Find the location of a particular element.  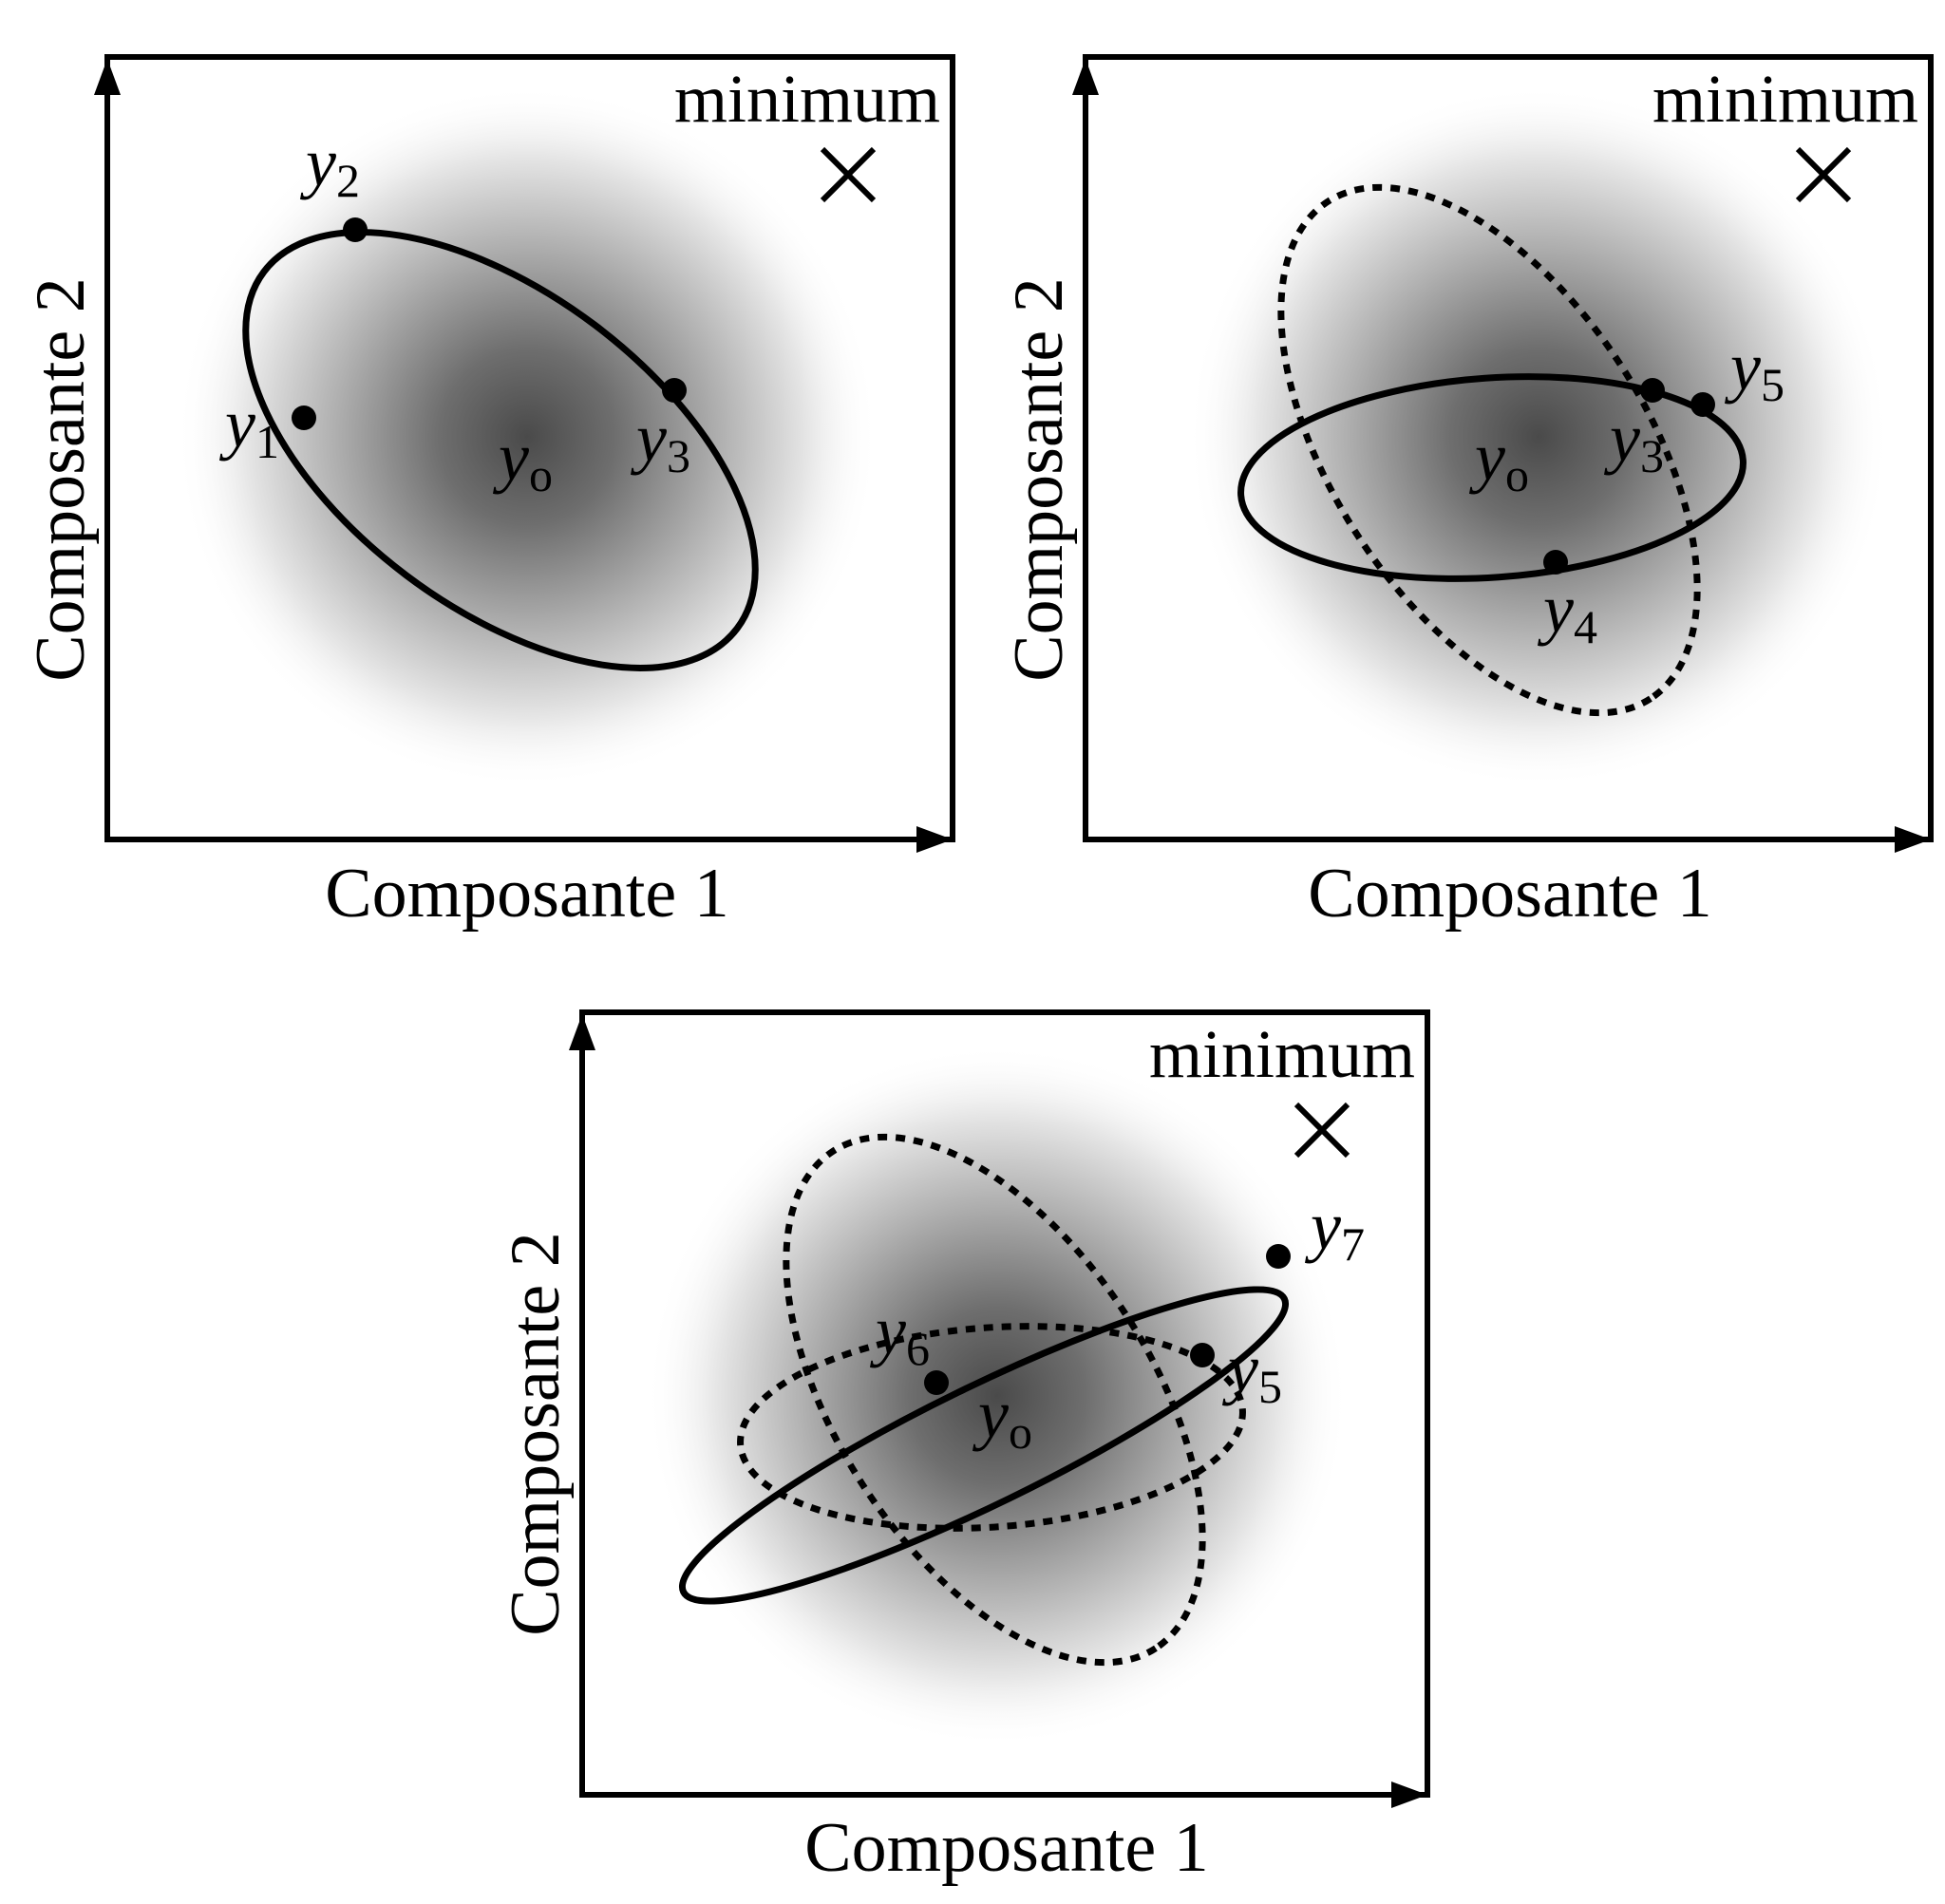

label-y7: y7 is located at coordinates (1334, 1229).